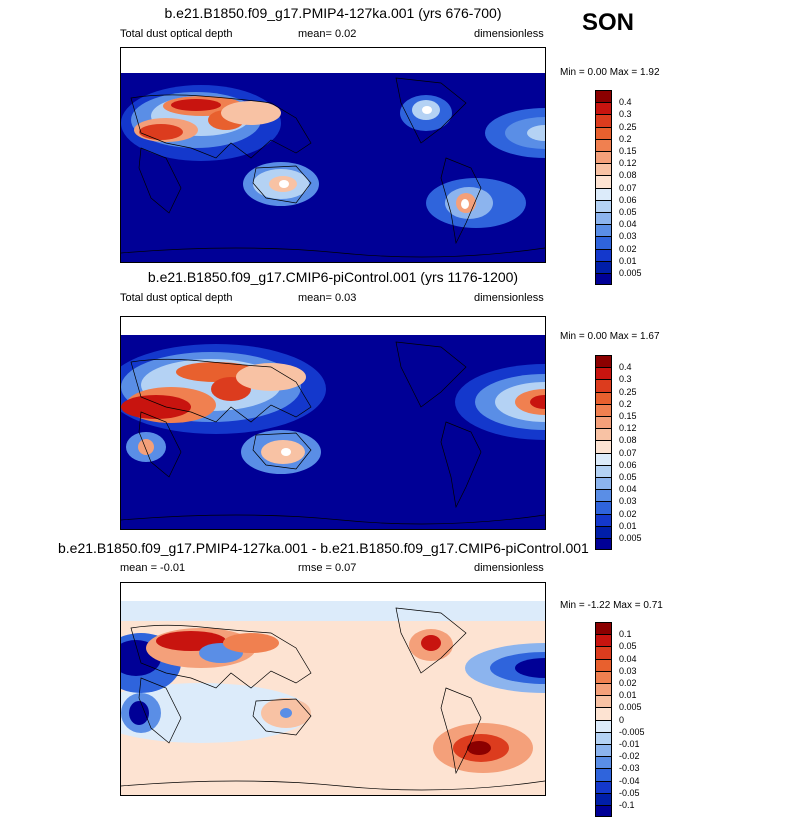 This screenshot has width=800, height=817. Describe the element at coordinates (628, 187) in the screenshot. I see `colorbar-tick-label: 0.07` at that location.